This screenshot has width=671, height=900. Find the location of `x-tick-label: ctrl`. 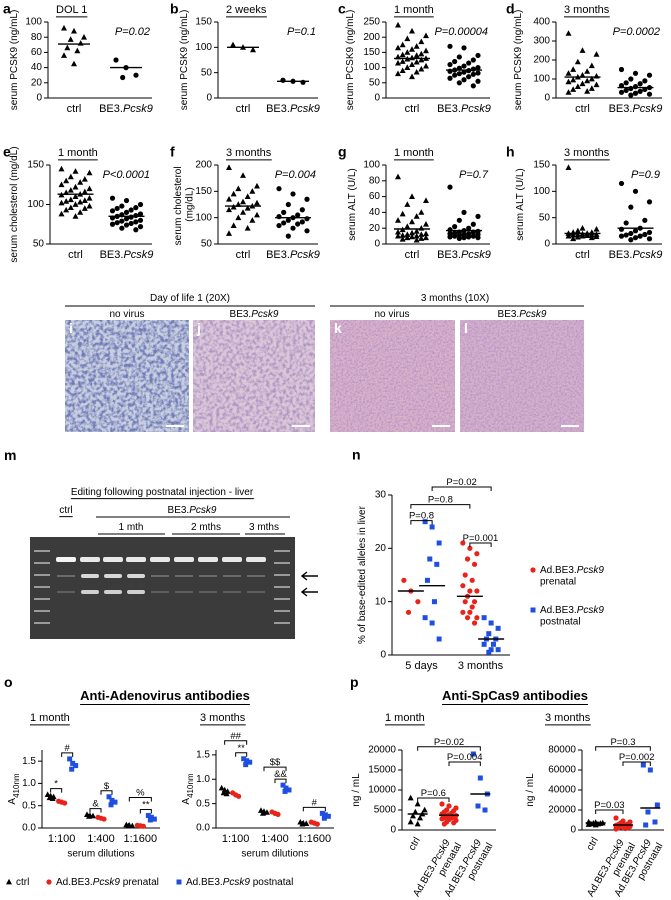

x-tick-label: ctrl is located at coordinates (592, 843).